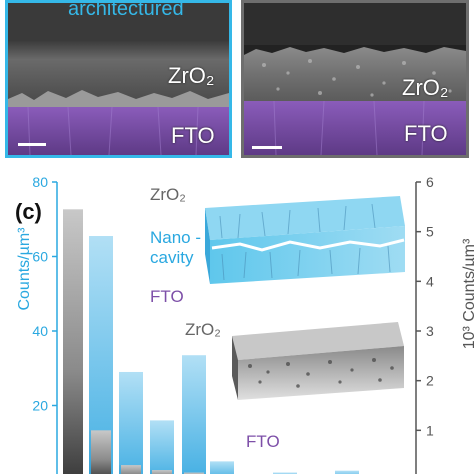  I want to click on right-axis-label: 10³ Counts/µm³, so click(467, 294).